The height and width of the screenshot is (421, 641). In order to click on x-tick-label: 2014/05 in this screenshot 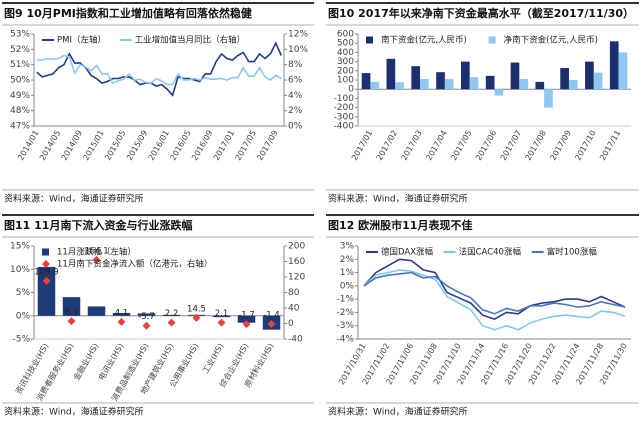, I will do `click(50, 145)`.